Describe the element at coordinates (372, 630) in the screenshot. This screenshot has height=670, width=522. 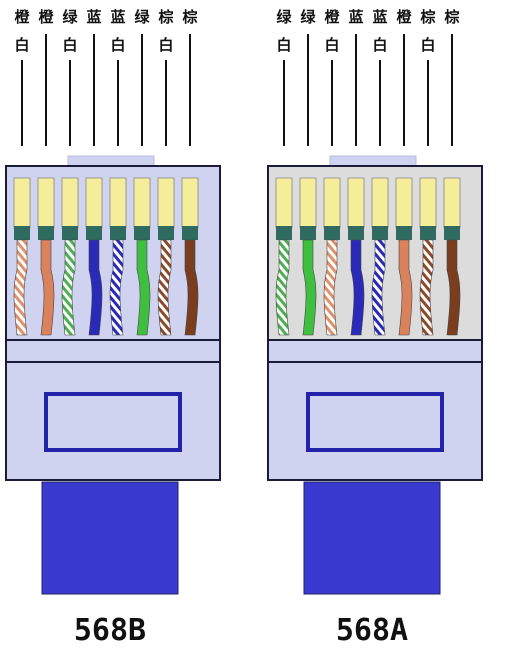
I see `standard-name: 568A` at that location.